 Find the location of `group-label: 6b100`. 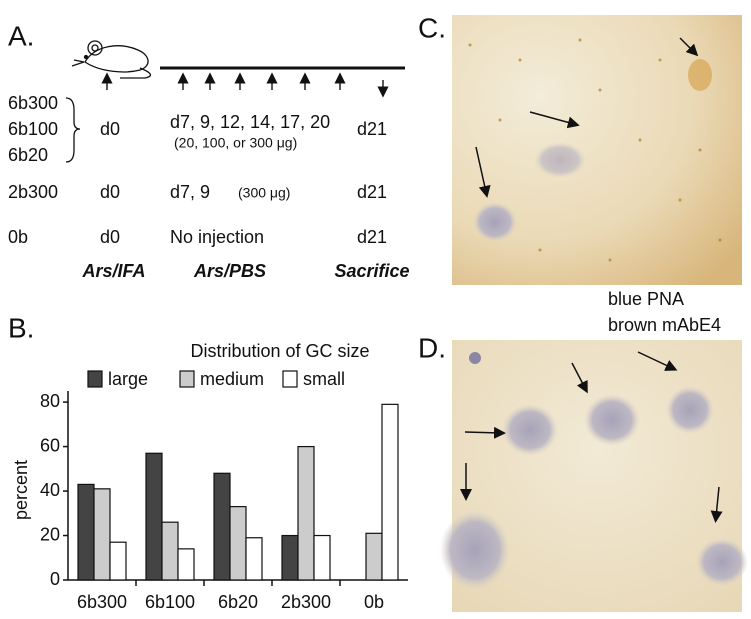

group-label: 6b100 is located at coordinates (33, 129).